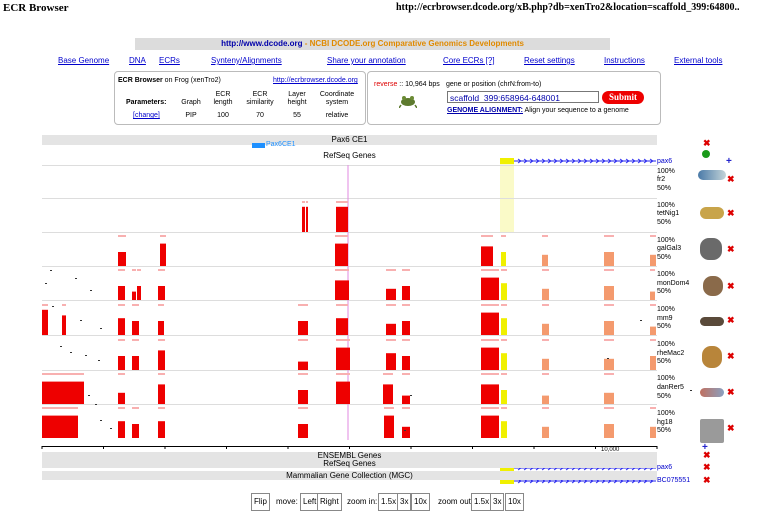 The width and height of the screenshot is (768, 517). I want to click on zoom-in-3x-button: 3x, so click(404, 502).